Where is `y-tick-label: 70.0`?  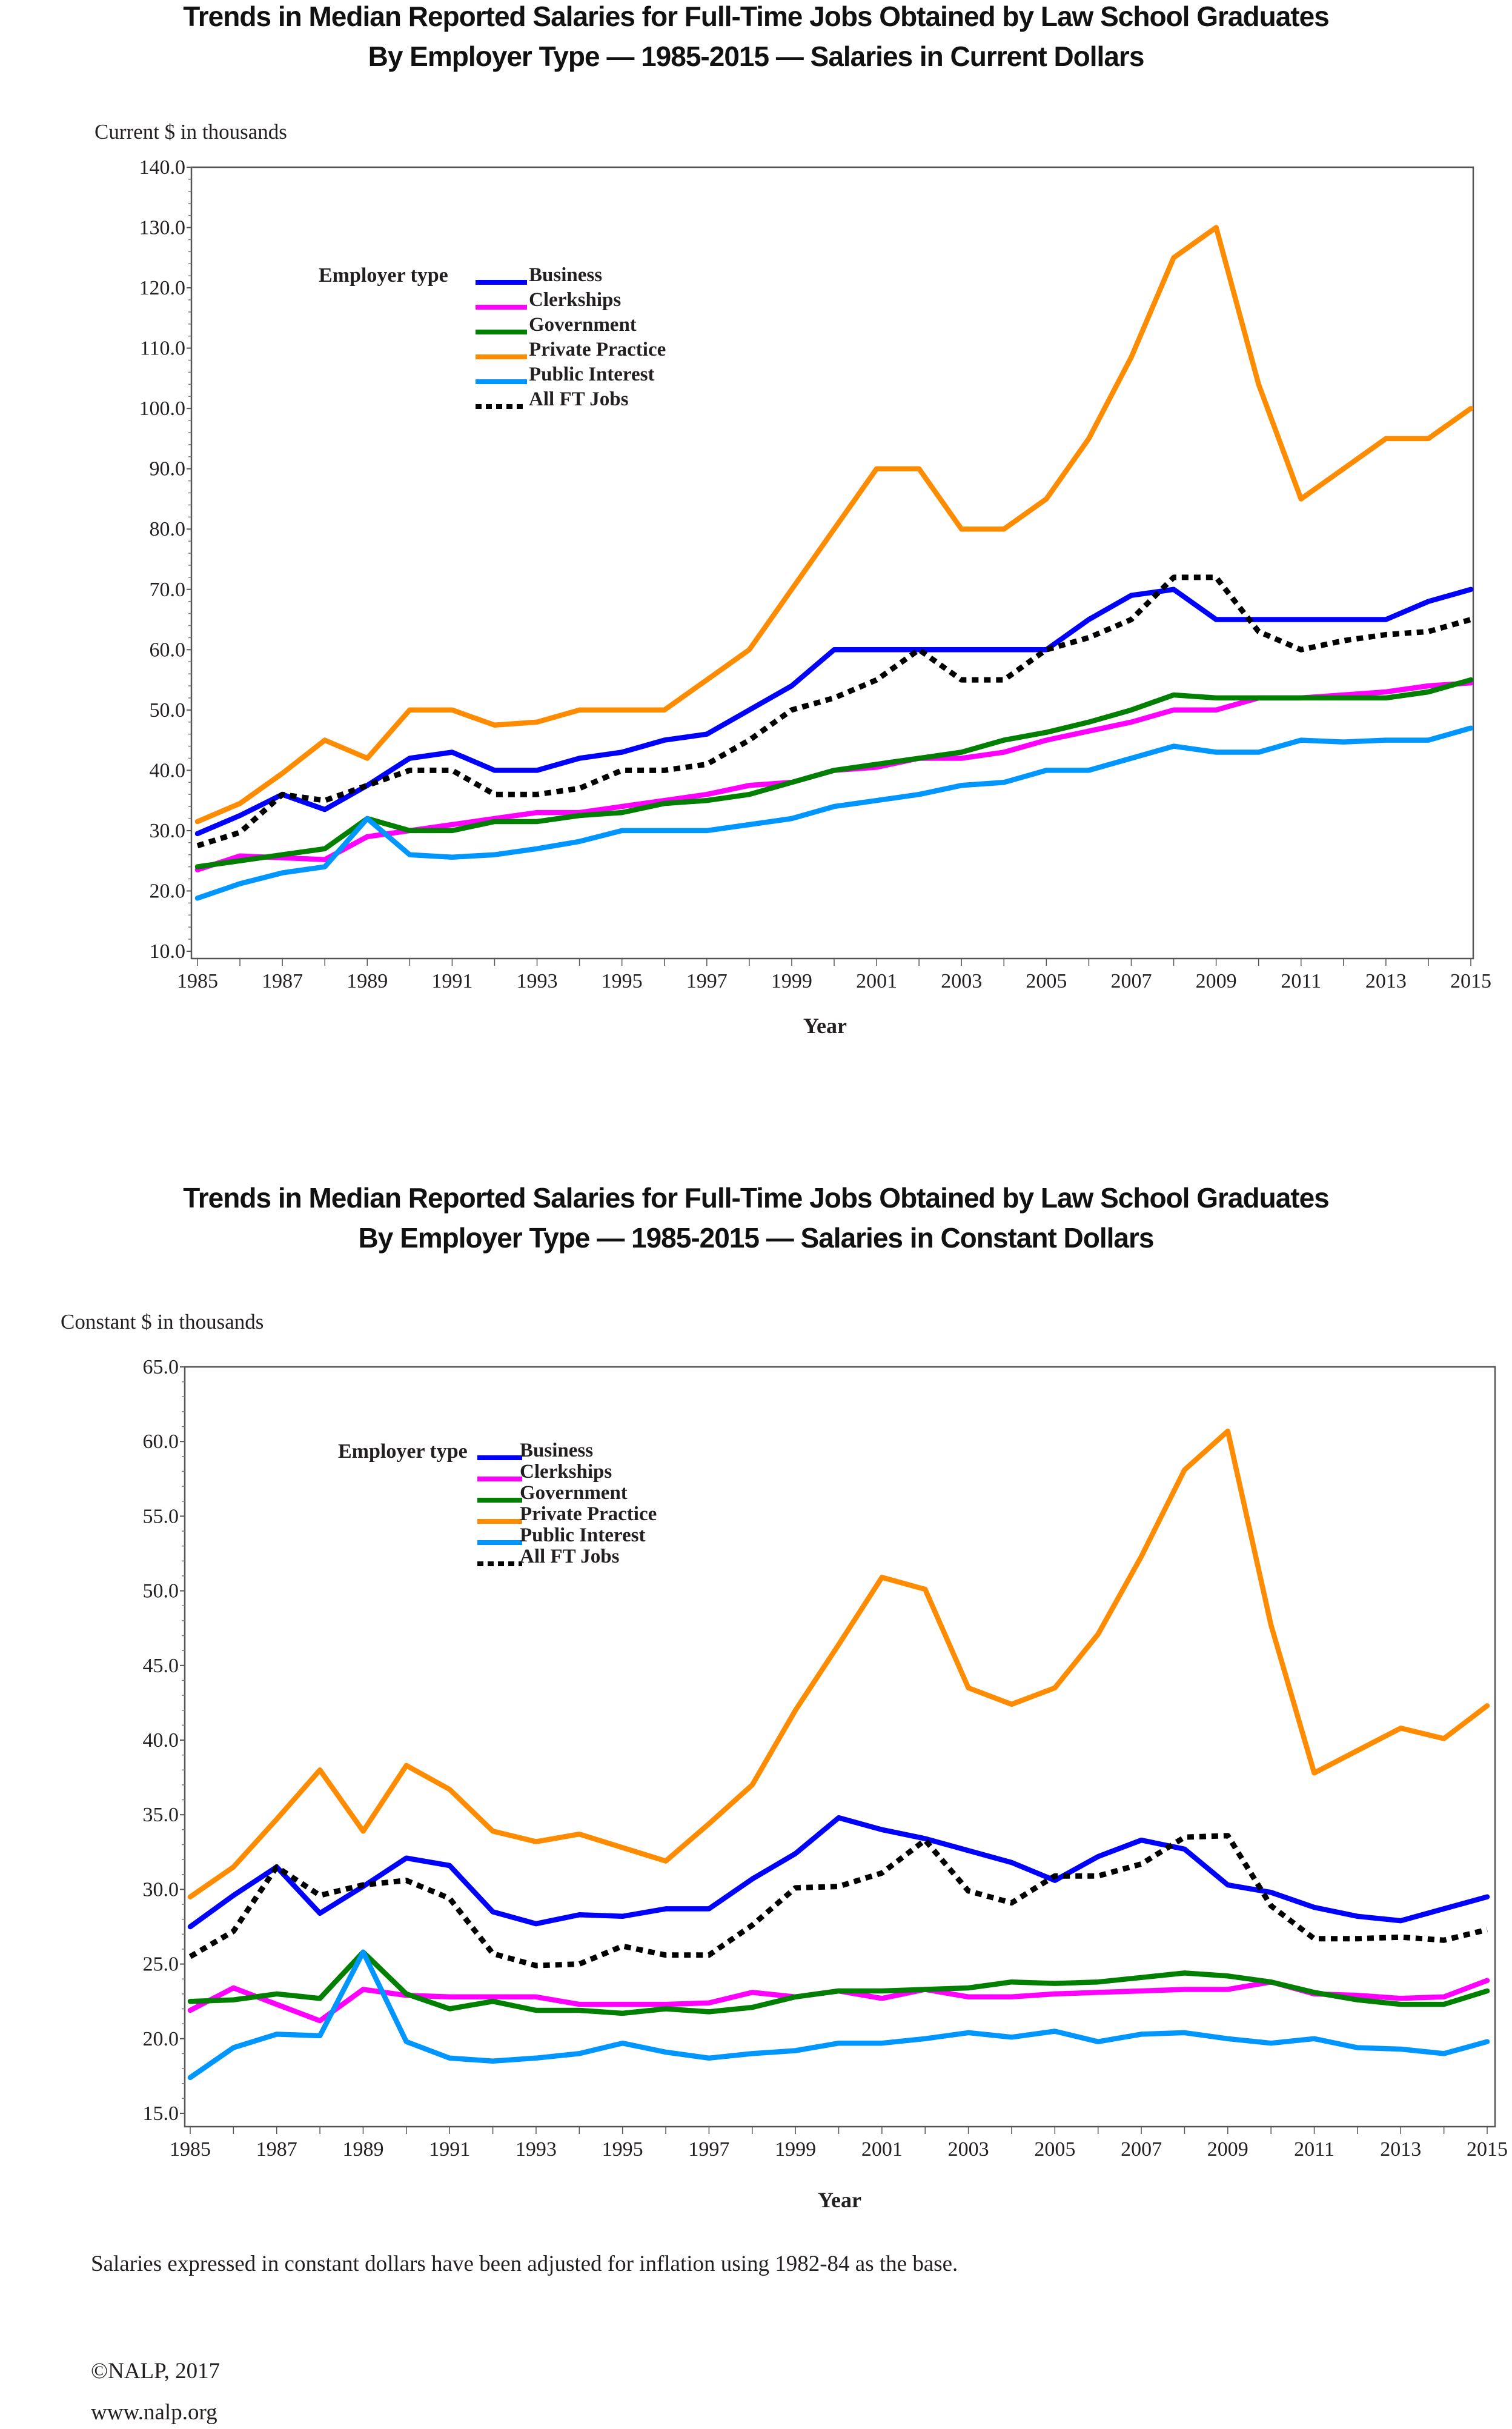
y-tick-label: 70.0 is located at coordinates (168, 590).